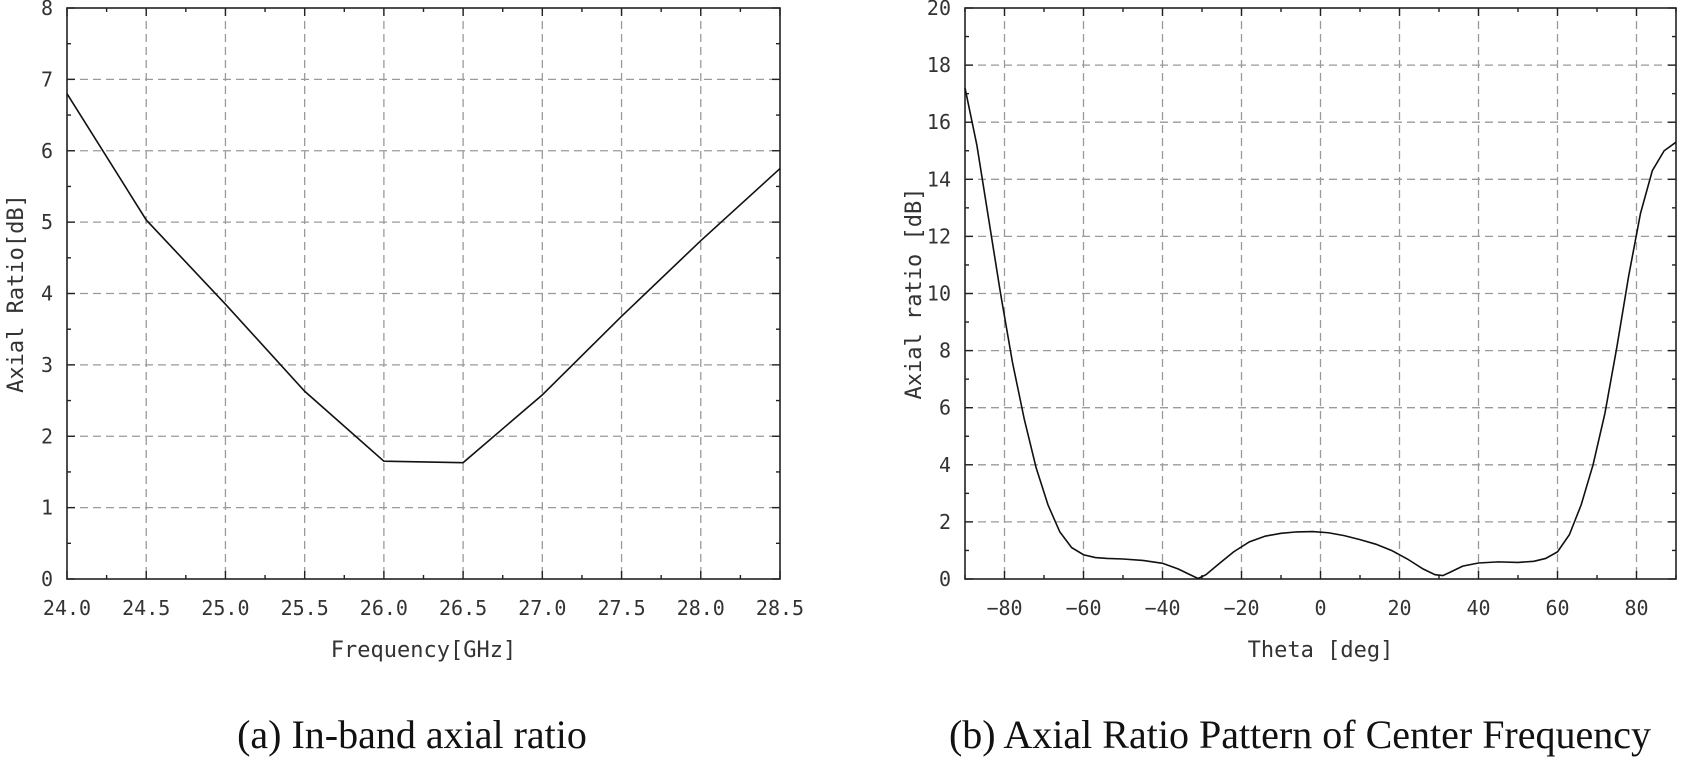 Image resolution: width=1696 pixels, height=759 pixels. Describe the element at coordinates (67, 608) in the screenshot. I see `x-tick-label: 24.0` at that location.